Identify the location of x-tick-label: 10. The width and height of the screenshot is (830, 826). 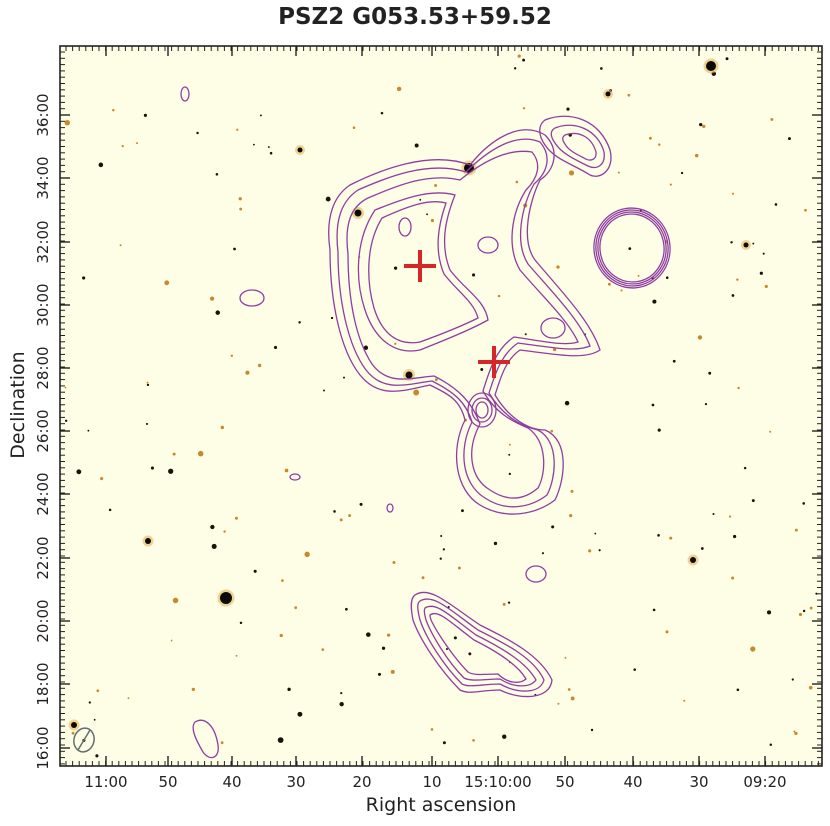
(431, 782).